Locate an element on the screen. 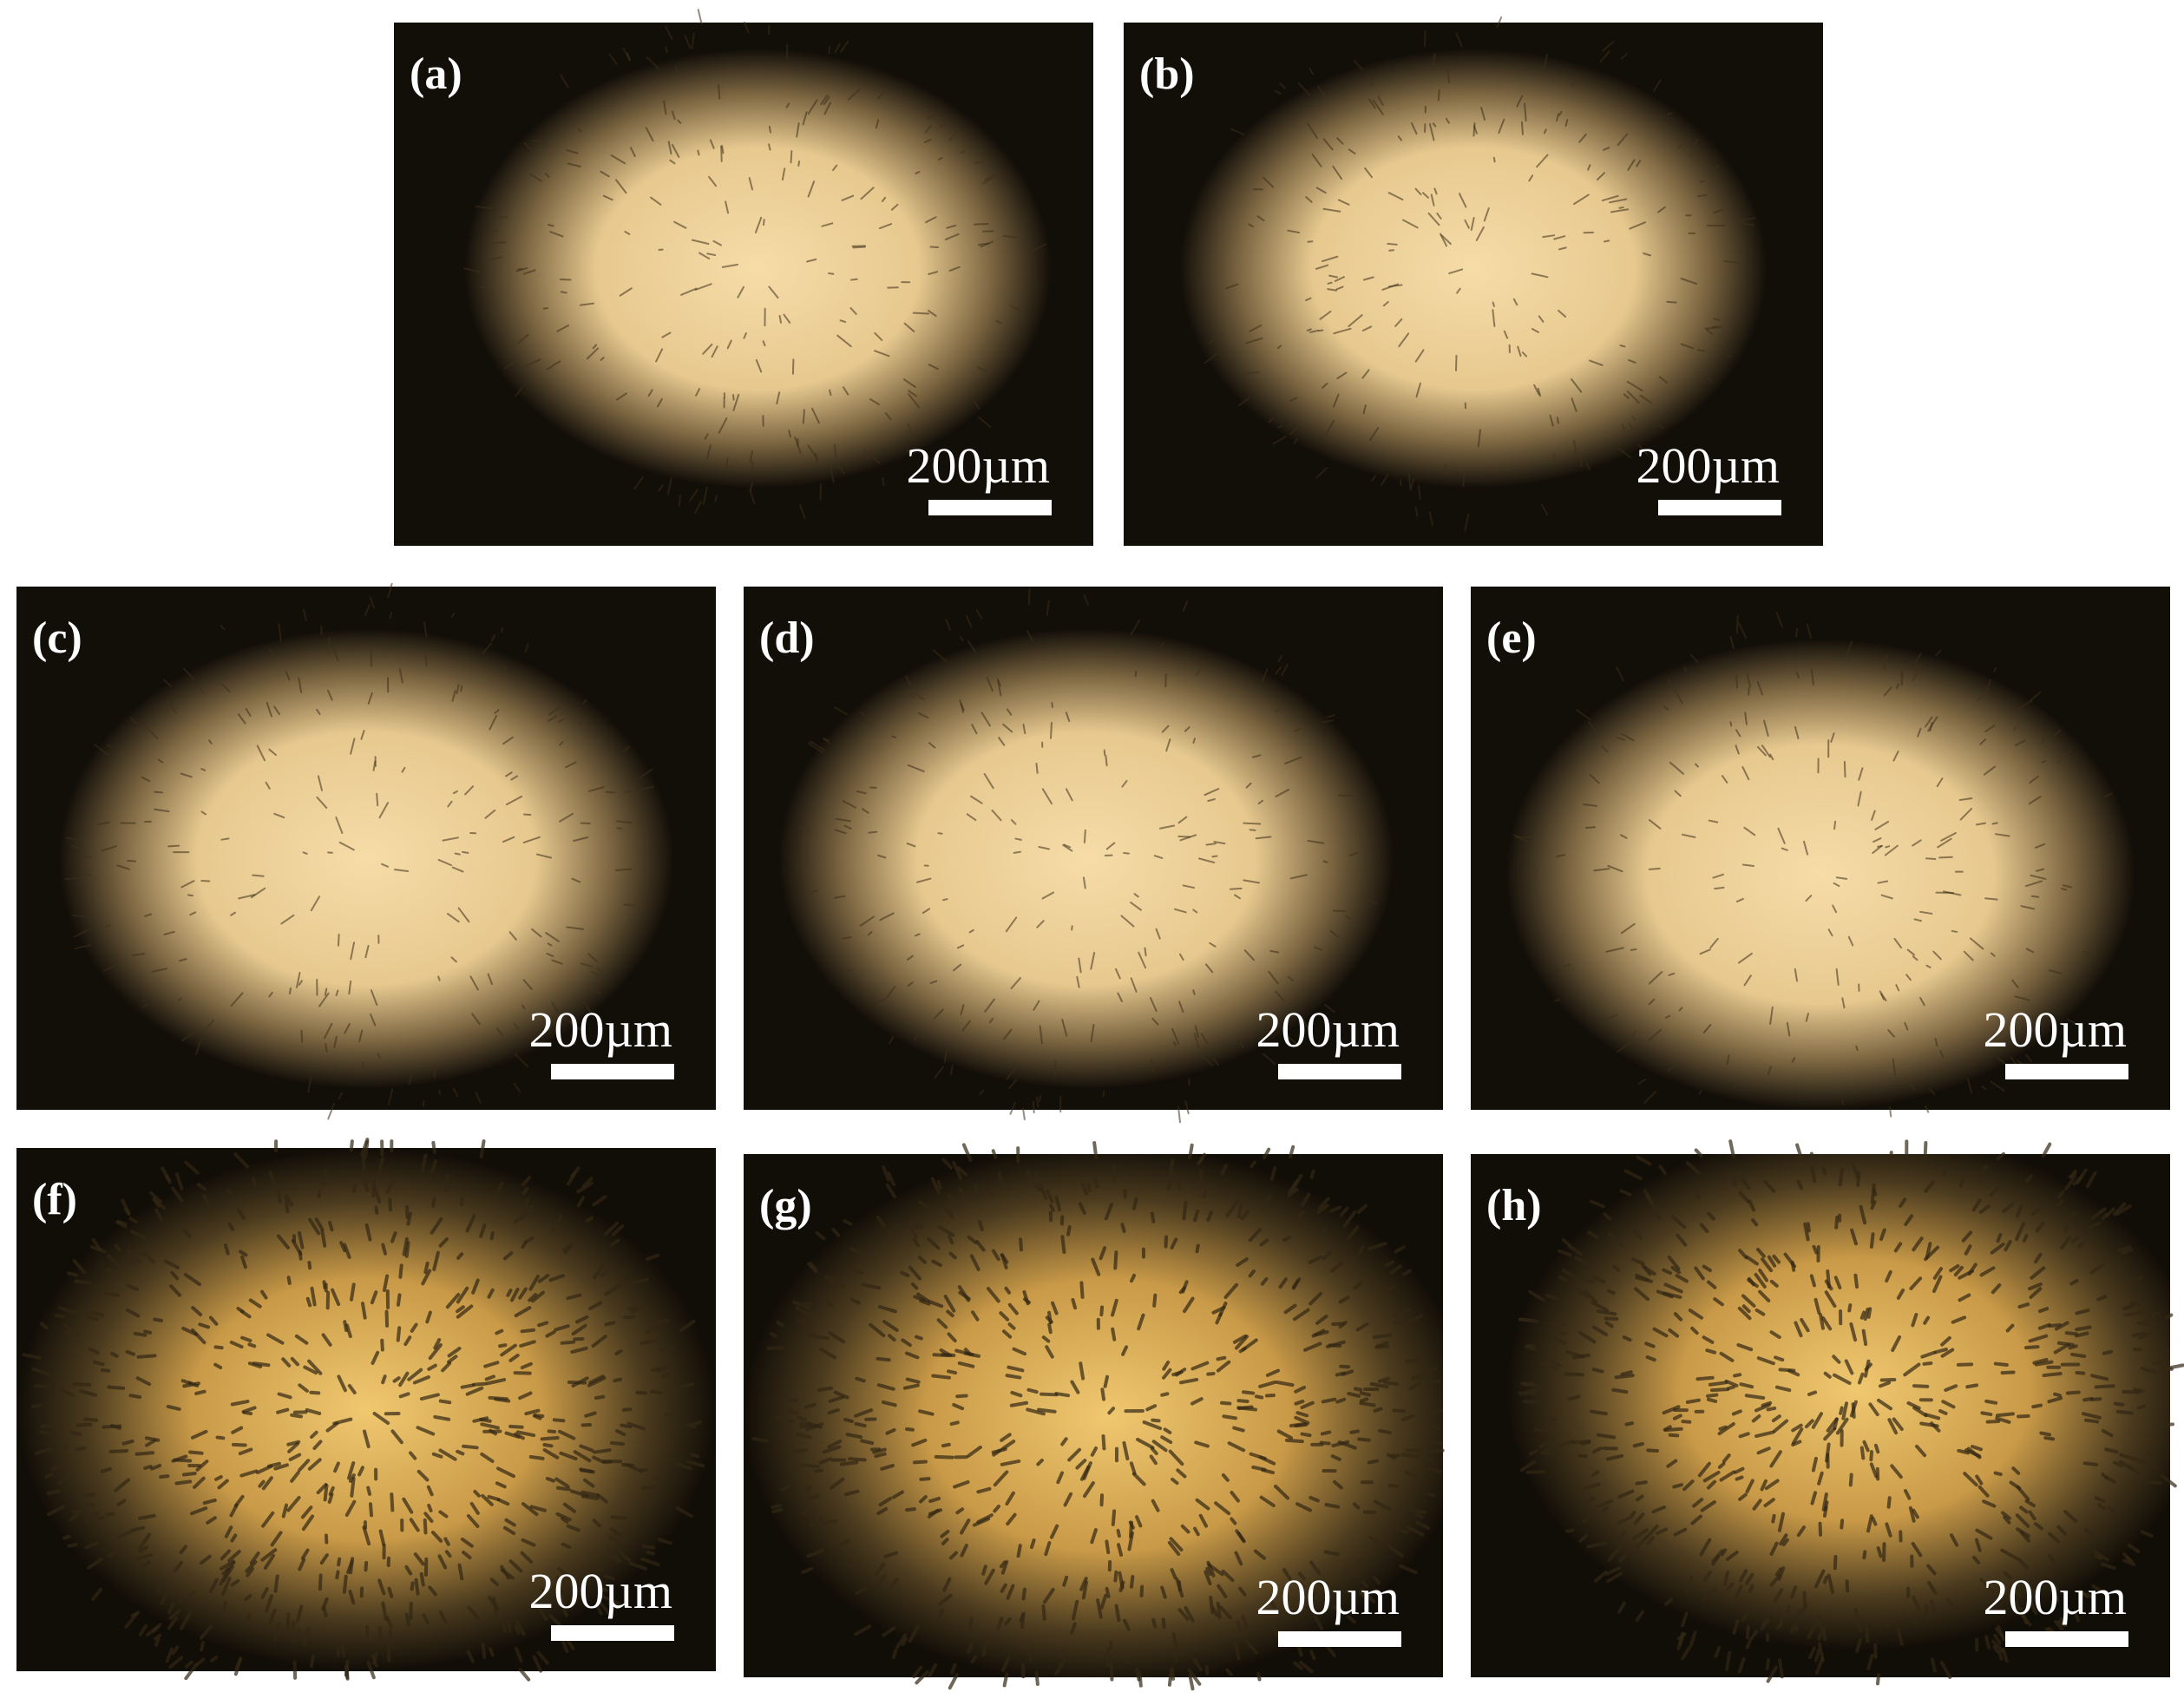  panel: (h) 200µm is located at coordinates (1827, 1412).